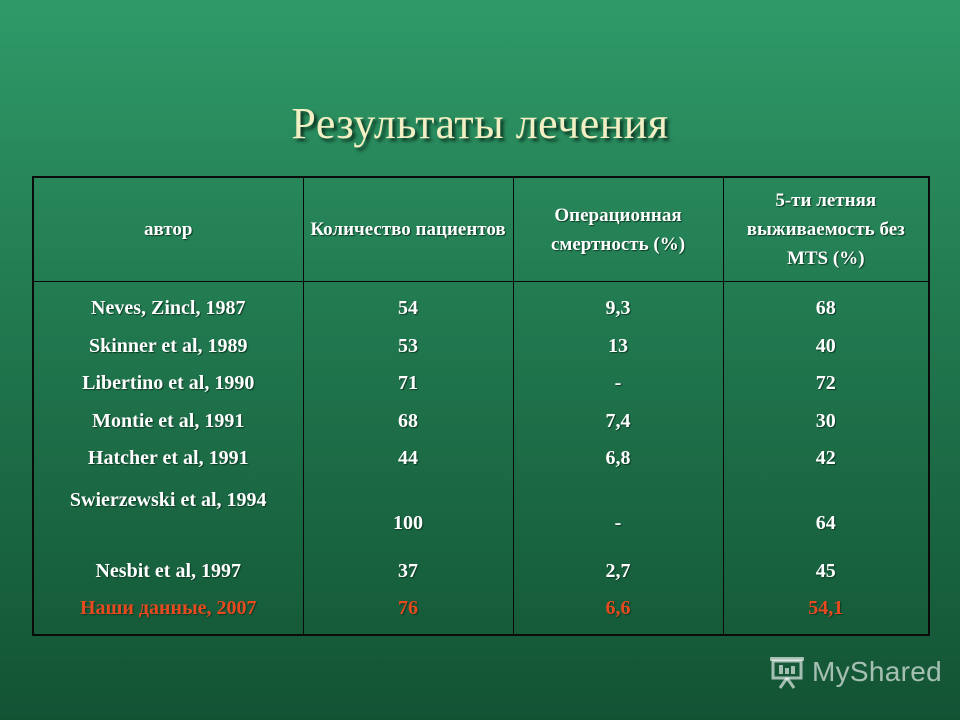  I want to click on patients-cell: 68, so click(408, 420).